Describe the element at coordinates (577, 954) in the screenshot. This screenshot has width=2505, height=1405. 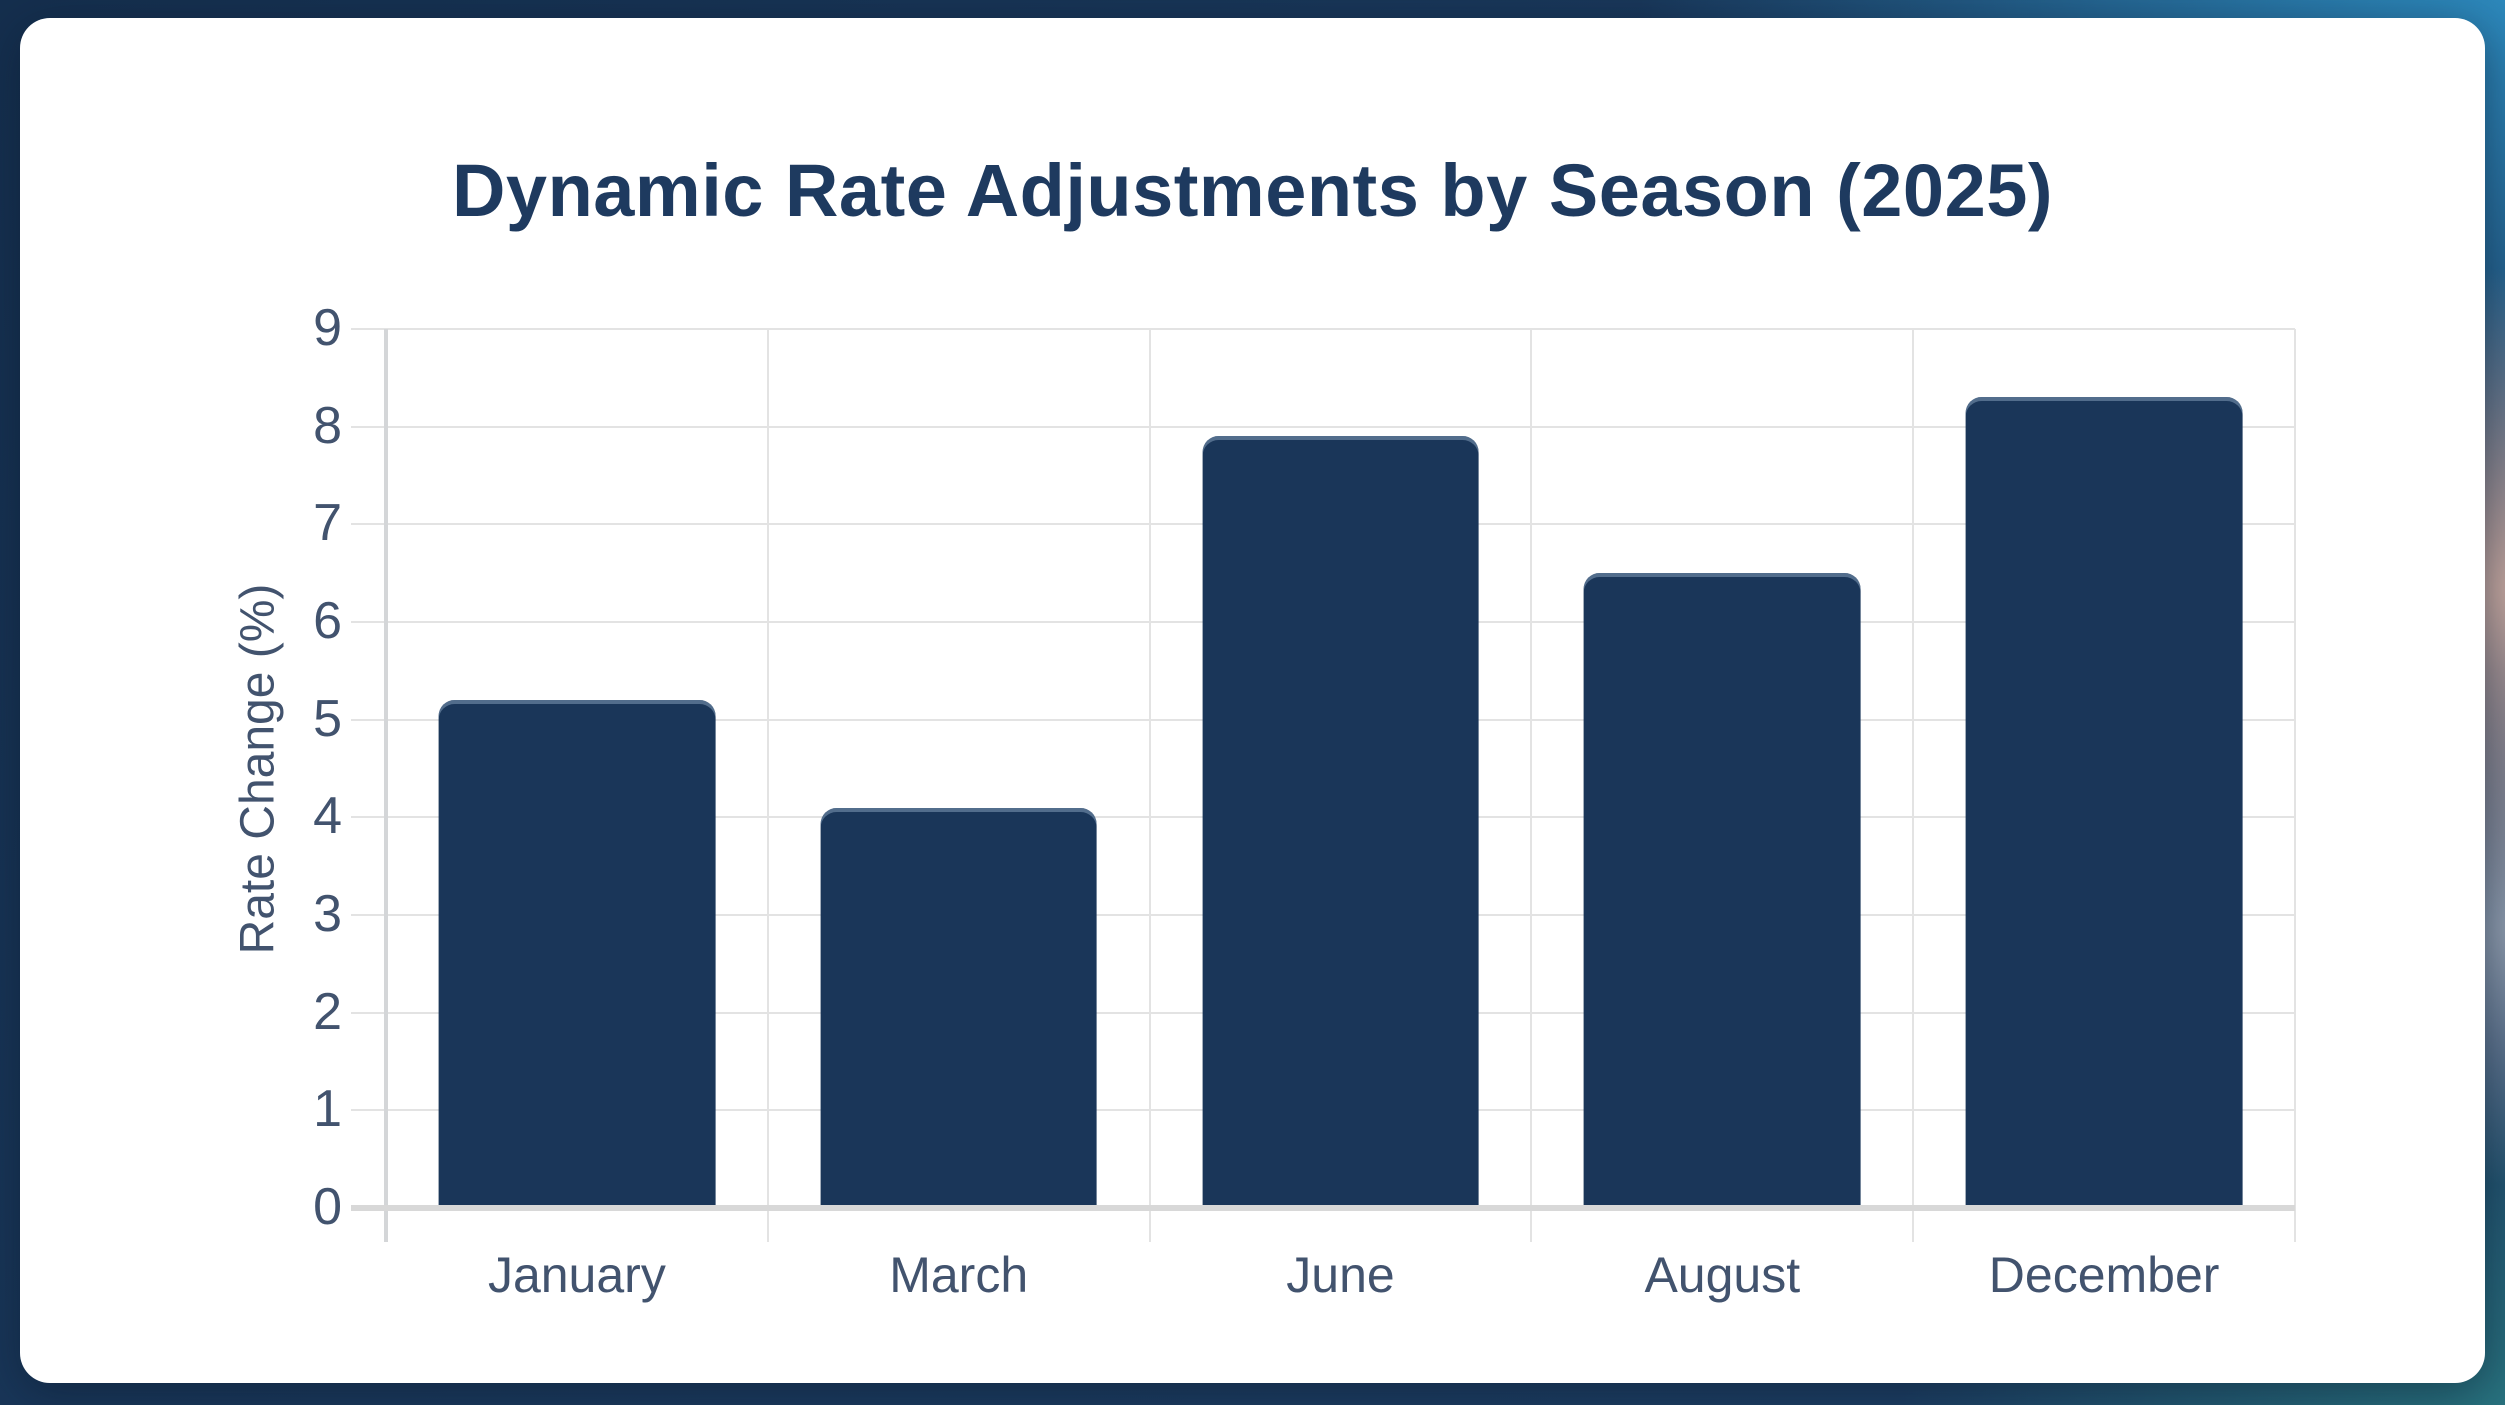
I see `bar-january` at that location.